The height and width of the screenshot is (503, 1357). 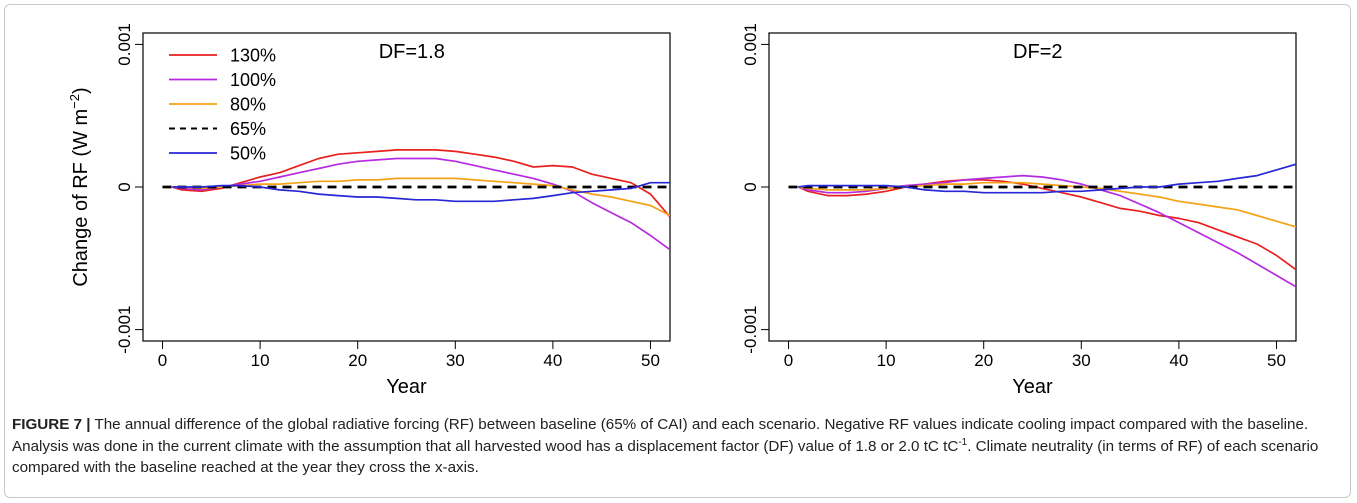 What do you see at coordinates (421, 192) in the screenshot?
I see `panel1-series-line-50pct` at bounding box center [421, 192].